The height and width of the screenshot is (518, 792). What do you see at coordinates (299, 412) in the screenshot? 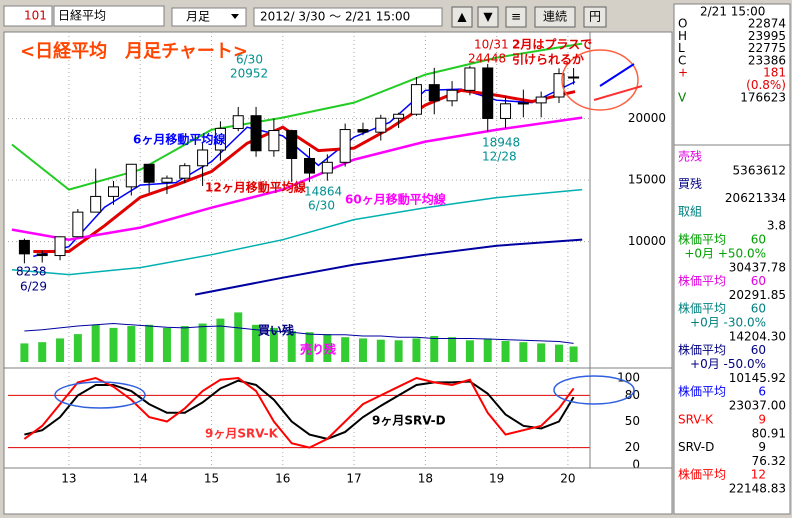
I see `oscillator-line` at bounding box center [299, 412].